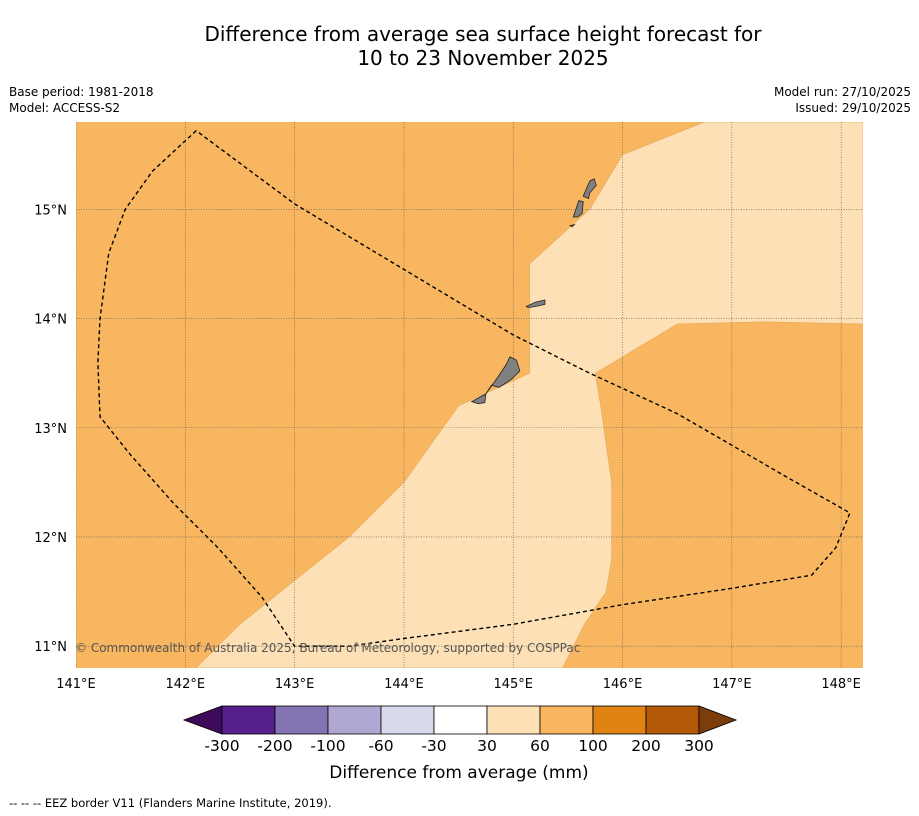  What do you see at coordinates (699, 746) in the screenshot?
I see `colorbar-tick-label: 300` at bounding box center [699, 746].